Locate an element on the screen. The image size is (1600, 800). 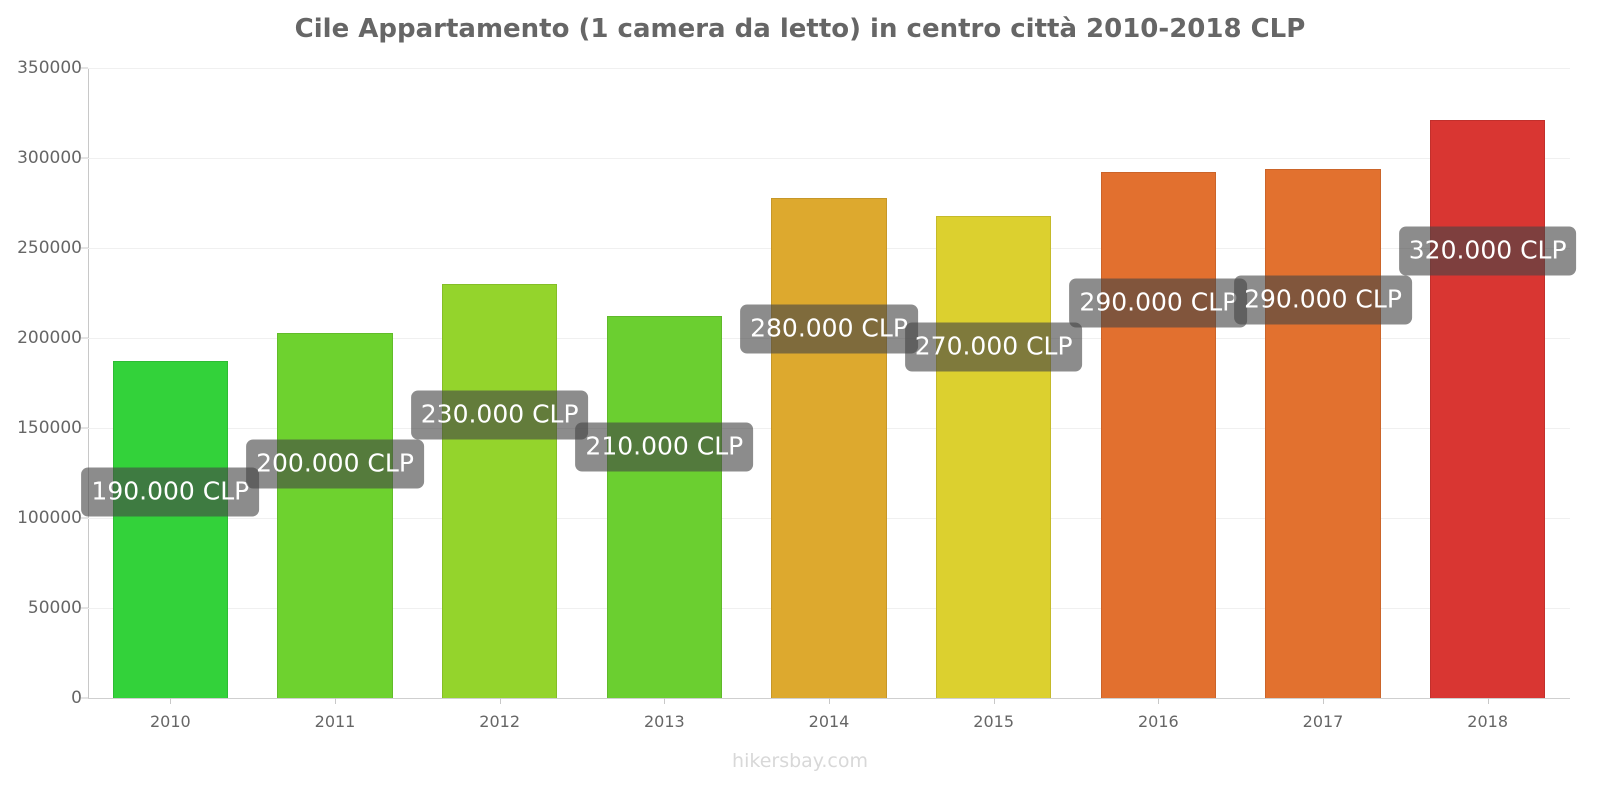
bar-2010 is located at coordinates (170, 529).